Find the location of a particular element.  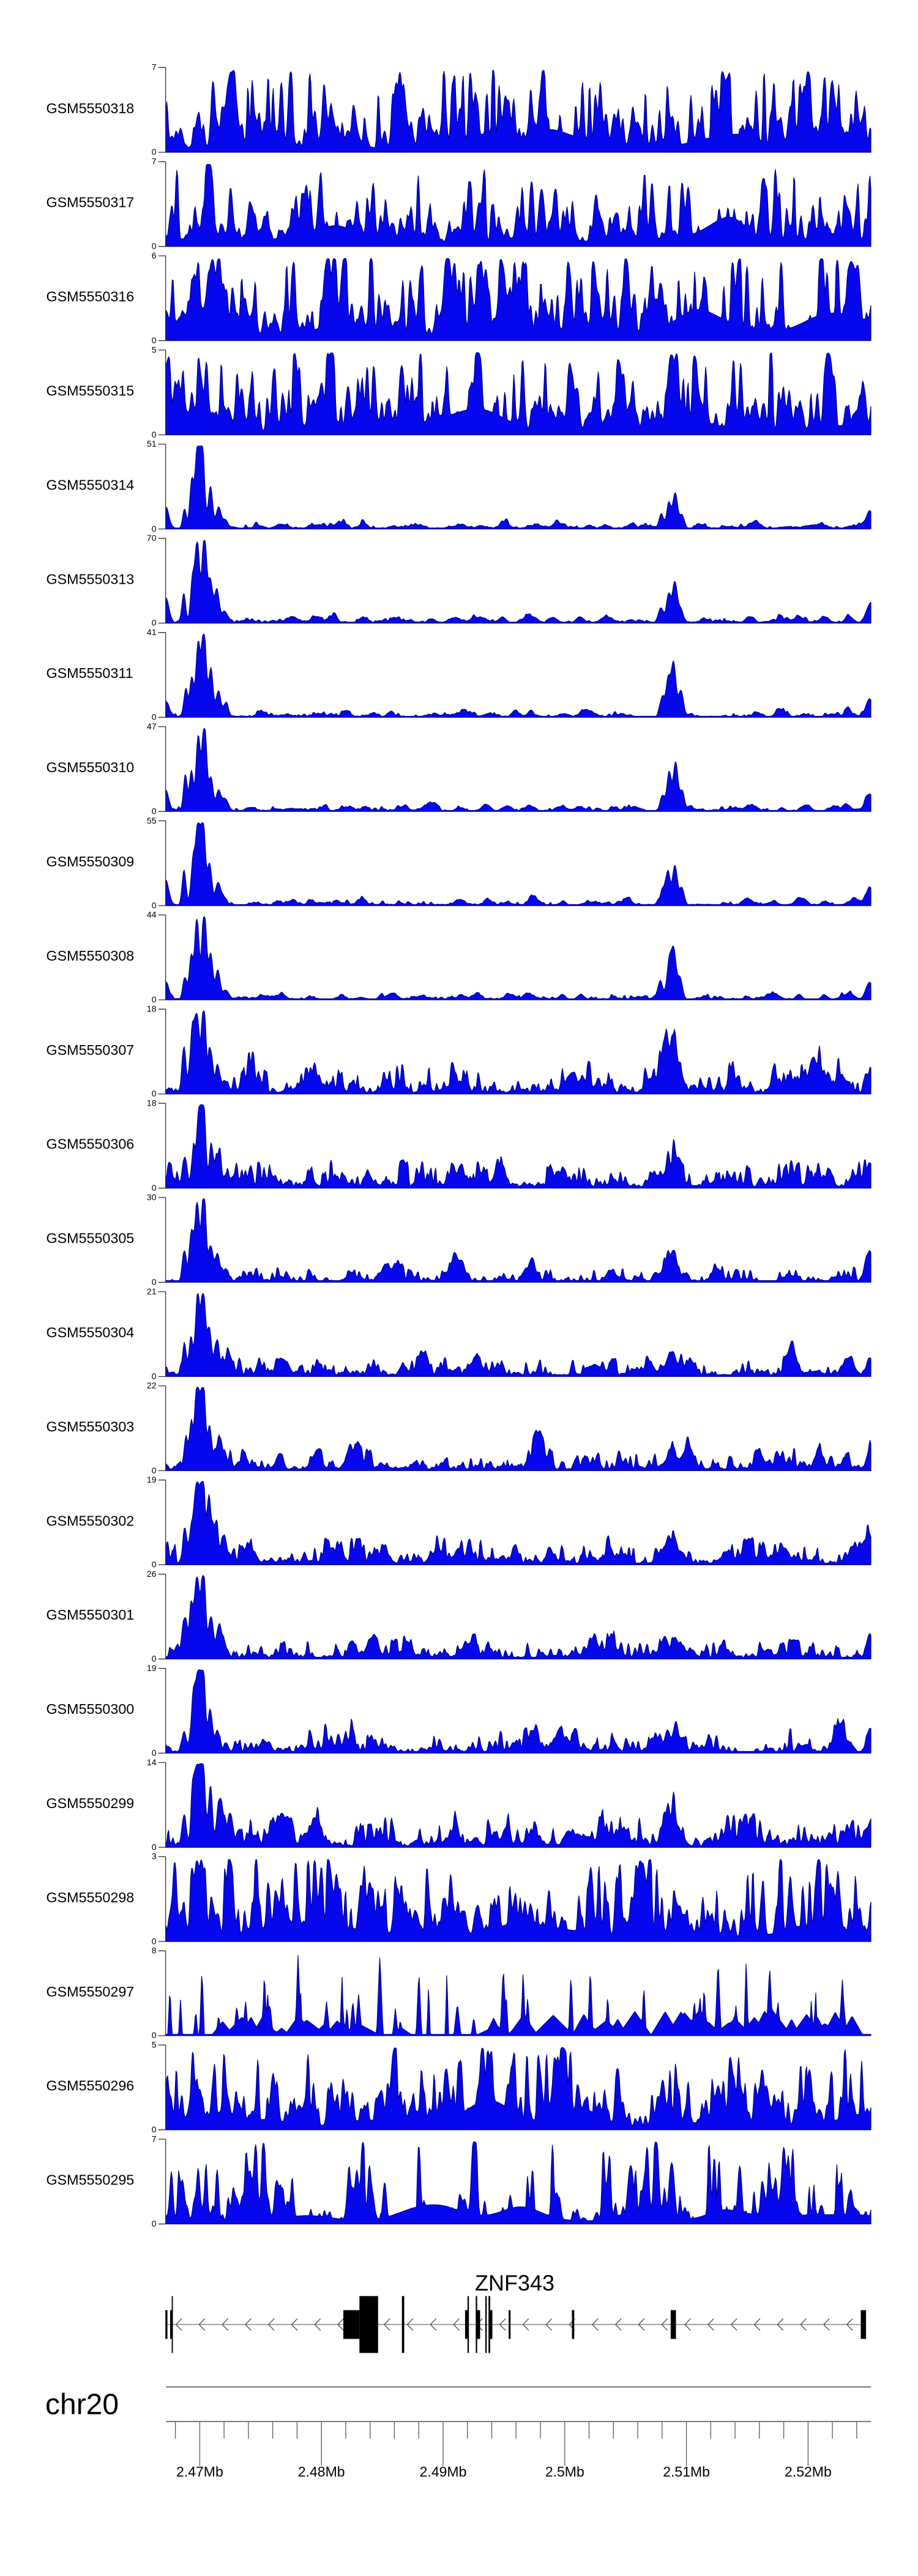

svg-text: 2.52Mb is located at coordinates (808, 2472).